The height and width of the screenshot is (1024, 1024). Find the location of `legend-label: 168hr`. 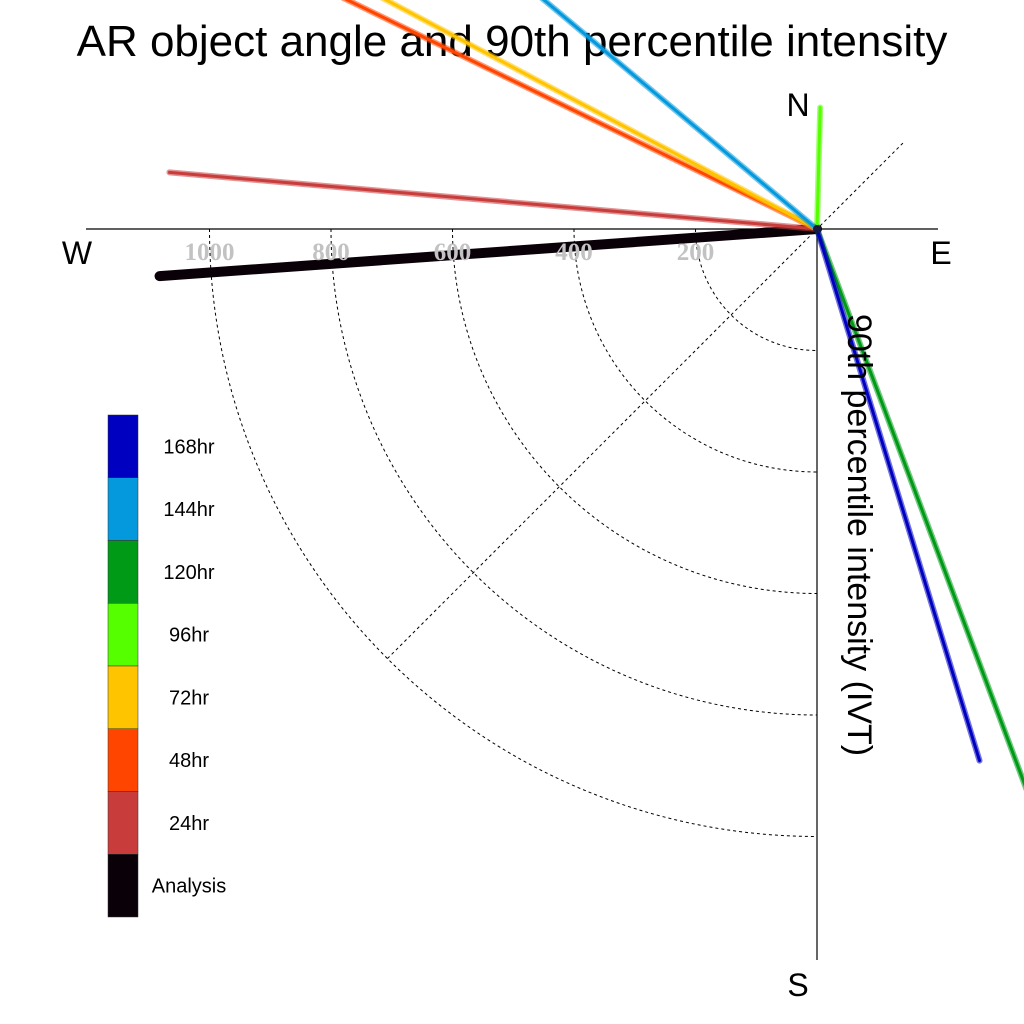

legend-label: 168hr is located at coordinates (188, 447).